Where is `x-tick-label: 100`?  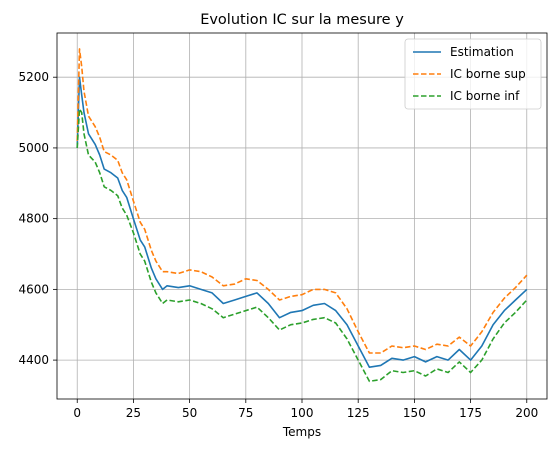 x-tick-label: 100 is located at coordinates (302, 413).